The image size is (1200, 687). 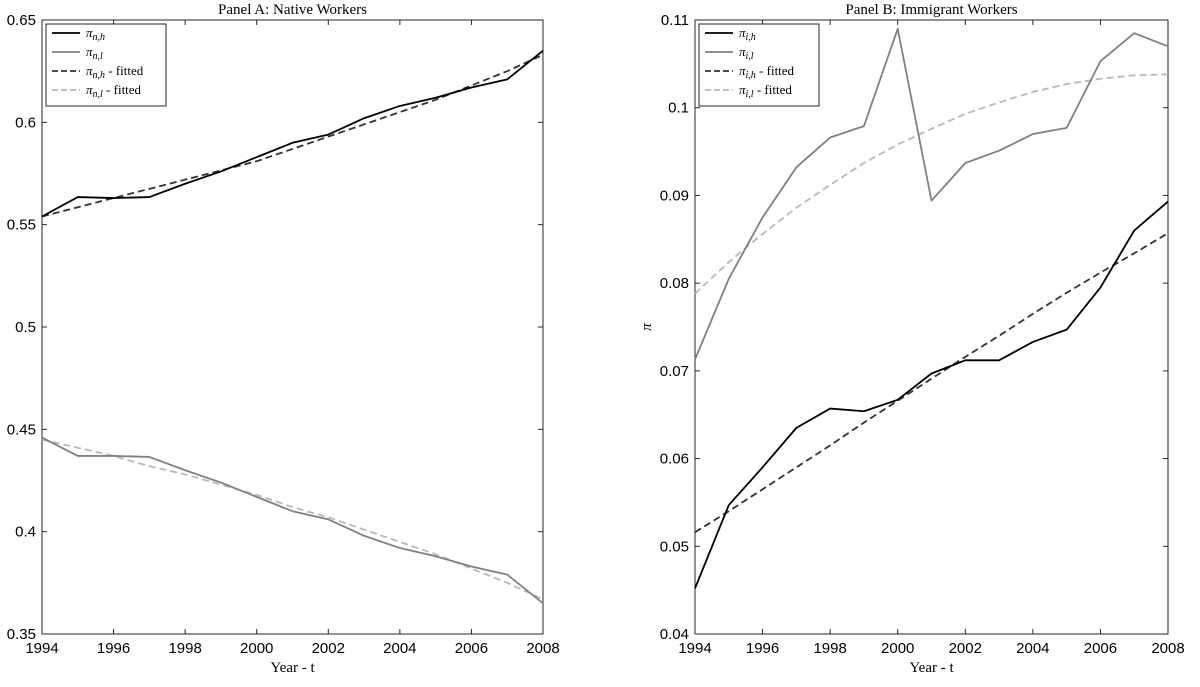 What do you see at coordinates (931, 10) in the screenshot?
I see `chart-title: Panel B: Immigrant Workers` at bounding box center [931, 10].